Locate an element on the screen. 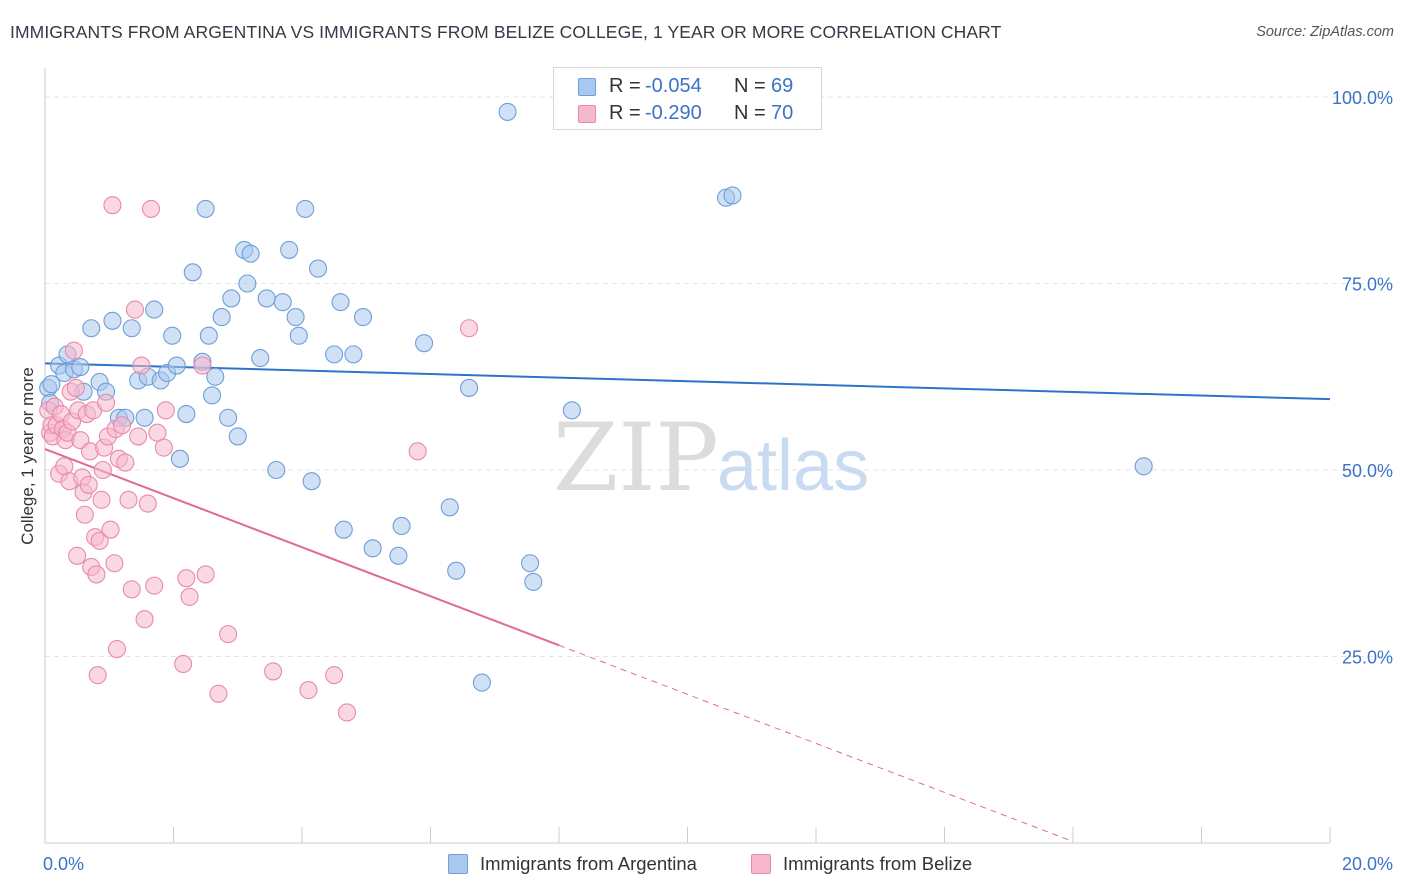  belize-trend-line is located at coordinates (302, 547).